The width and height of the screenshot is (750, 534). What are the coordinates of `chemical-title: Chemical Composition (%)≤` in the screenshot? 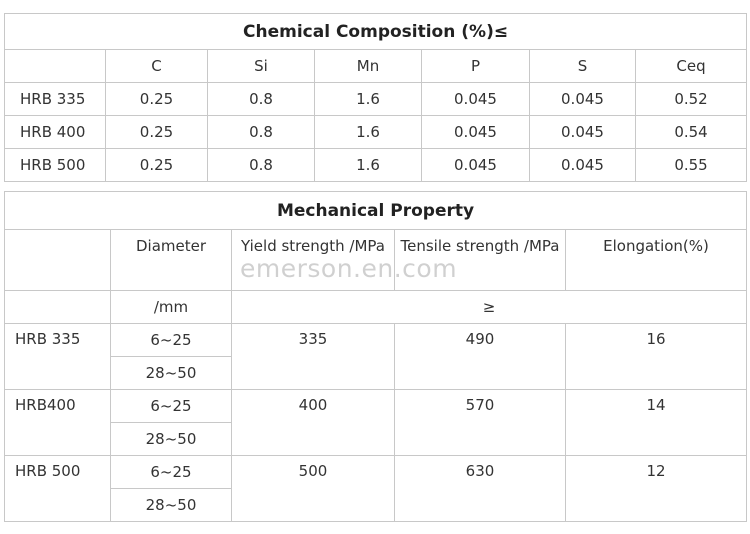 It's located at (375, 31).